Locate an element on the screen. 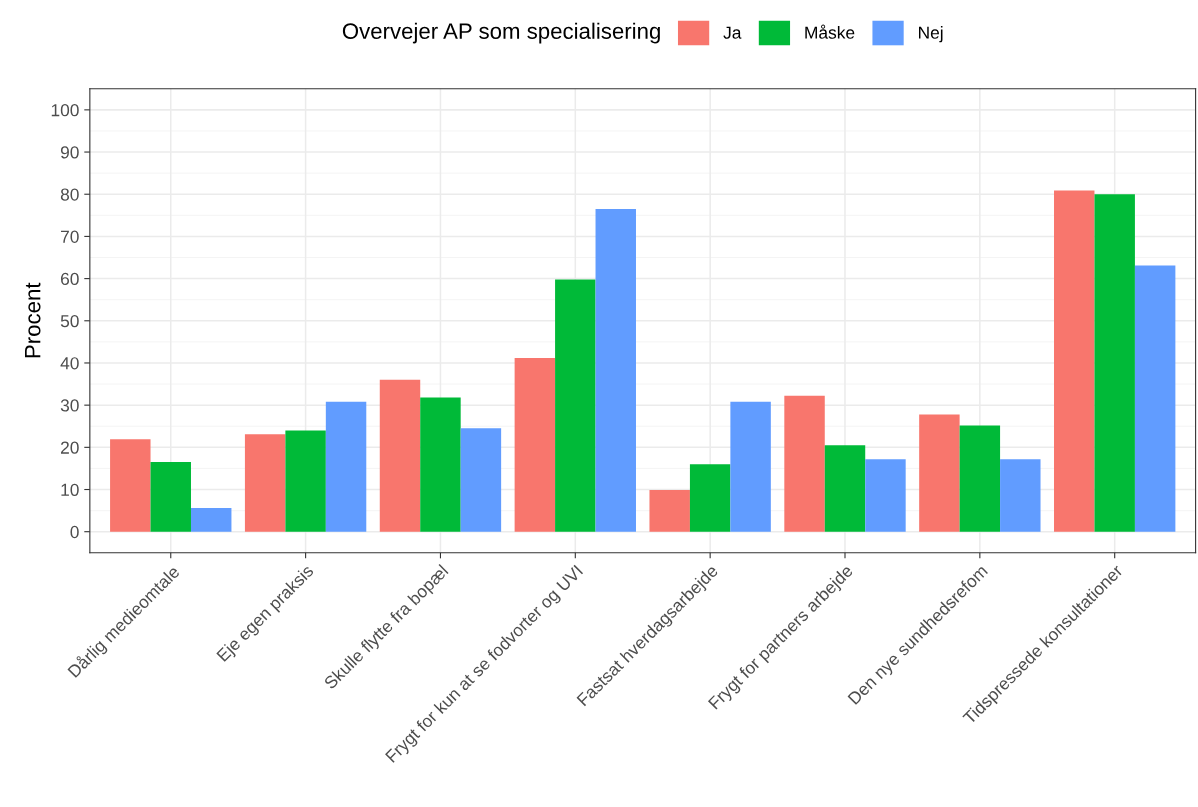  legend-label: Måske is located at coordinates (830, 31).